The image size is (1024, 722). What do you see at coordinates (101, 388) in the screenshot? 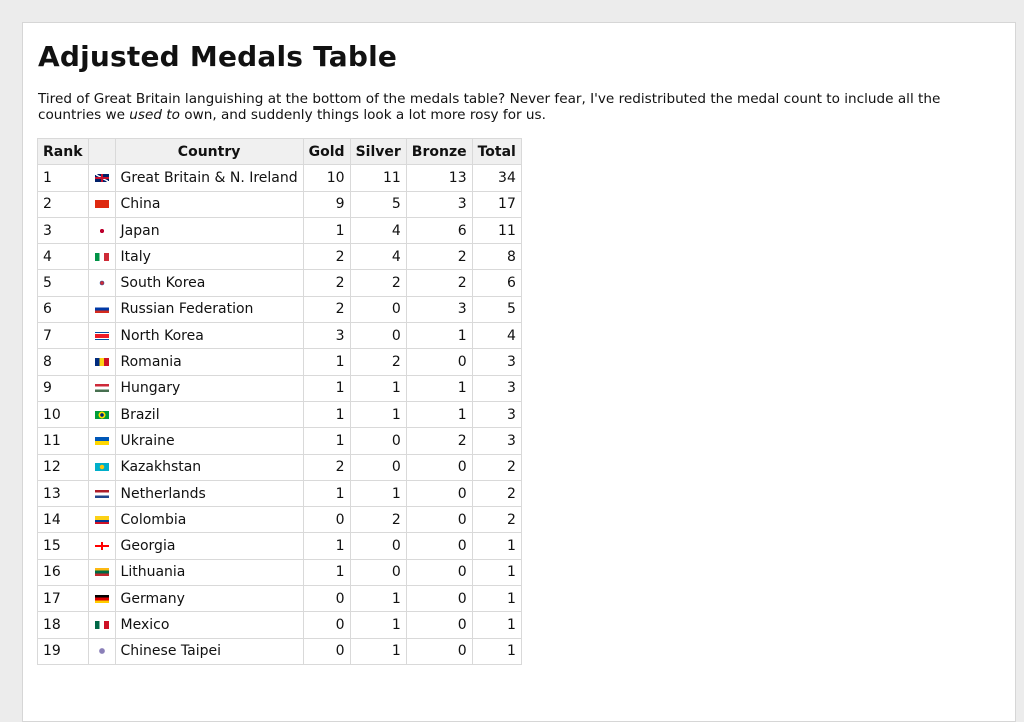
I see `flag-hu-icon` at bounding box center [101, 388].